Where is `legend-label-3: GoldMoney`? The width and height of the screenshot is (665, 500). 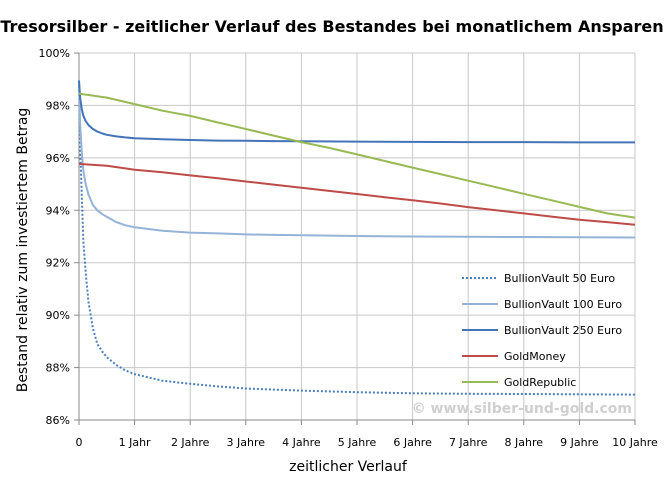 legend-label-3: GoldMoney is located at coordinates (535, 356).